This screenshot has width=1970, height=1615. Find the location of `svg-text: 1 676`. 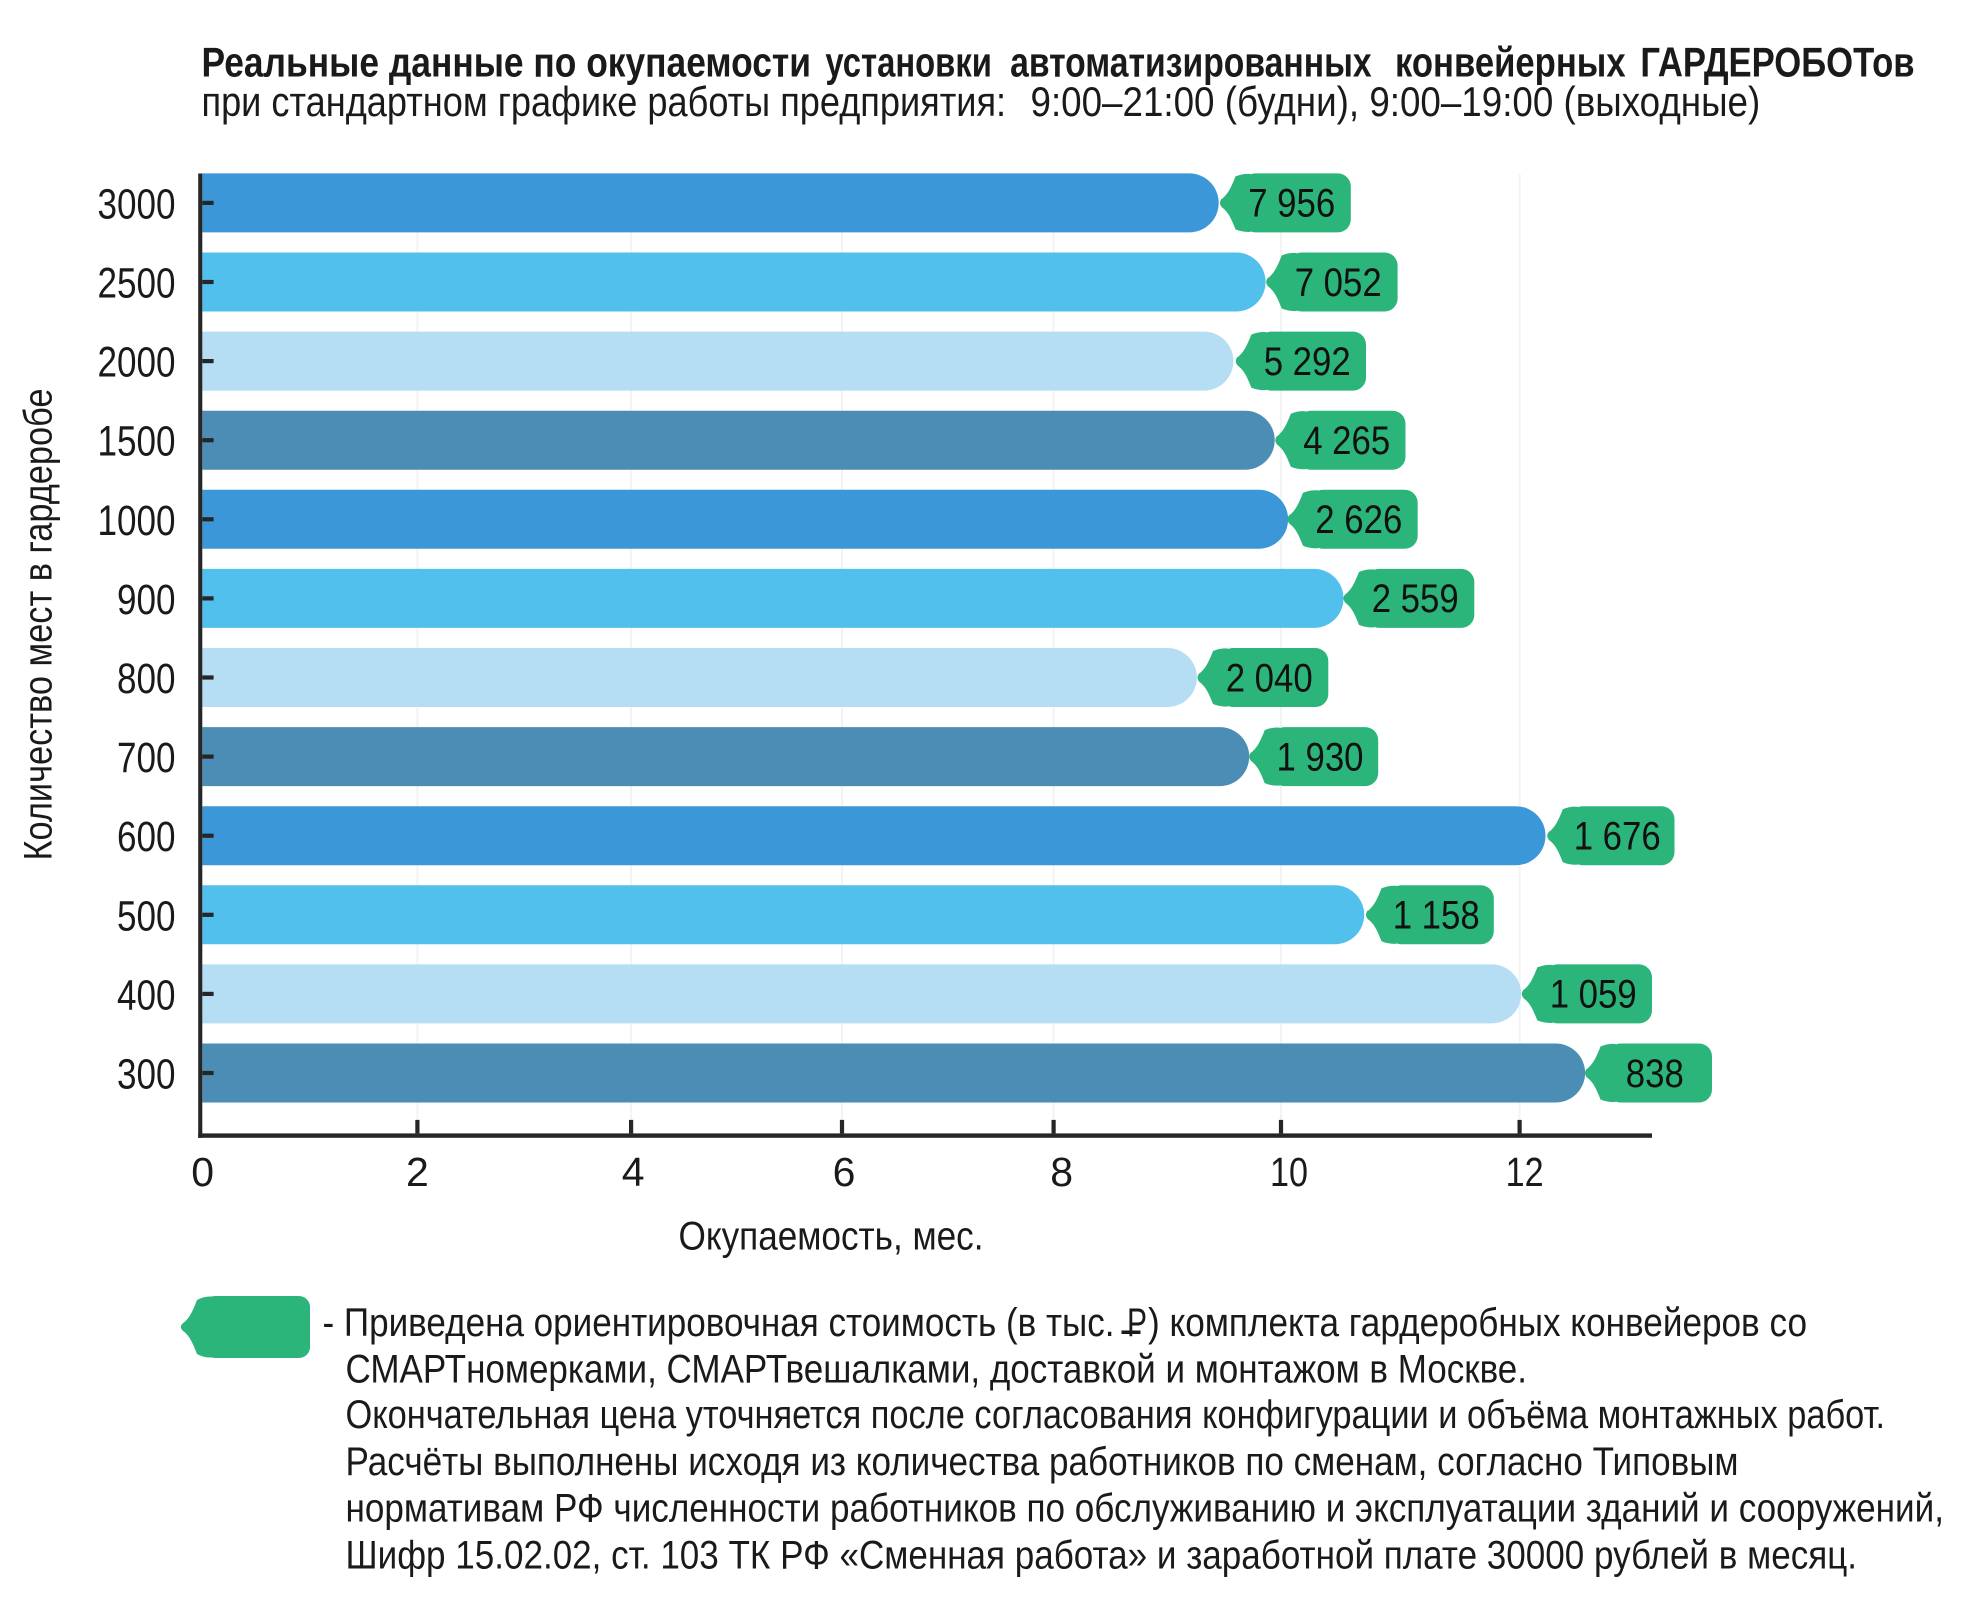

svg-text: 1 676 is located at coordinates (1617, 837).